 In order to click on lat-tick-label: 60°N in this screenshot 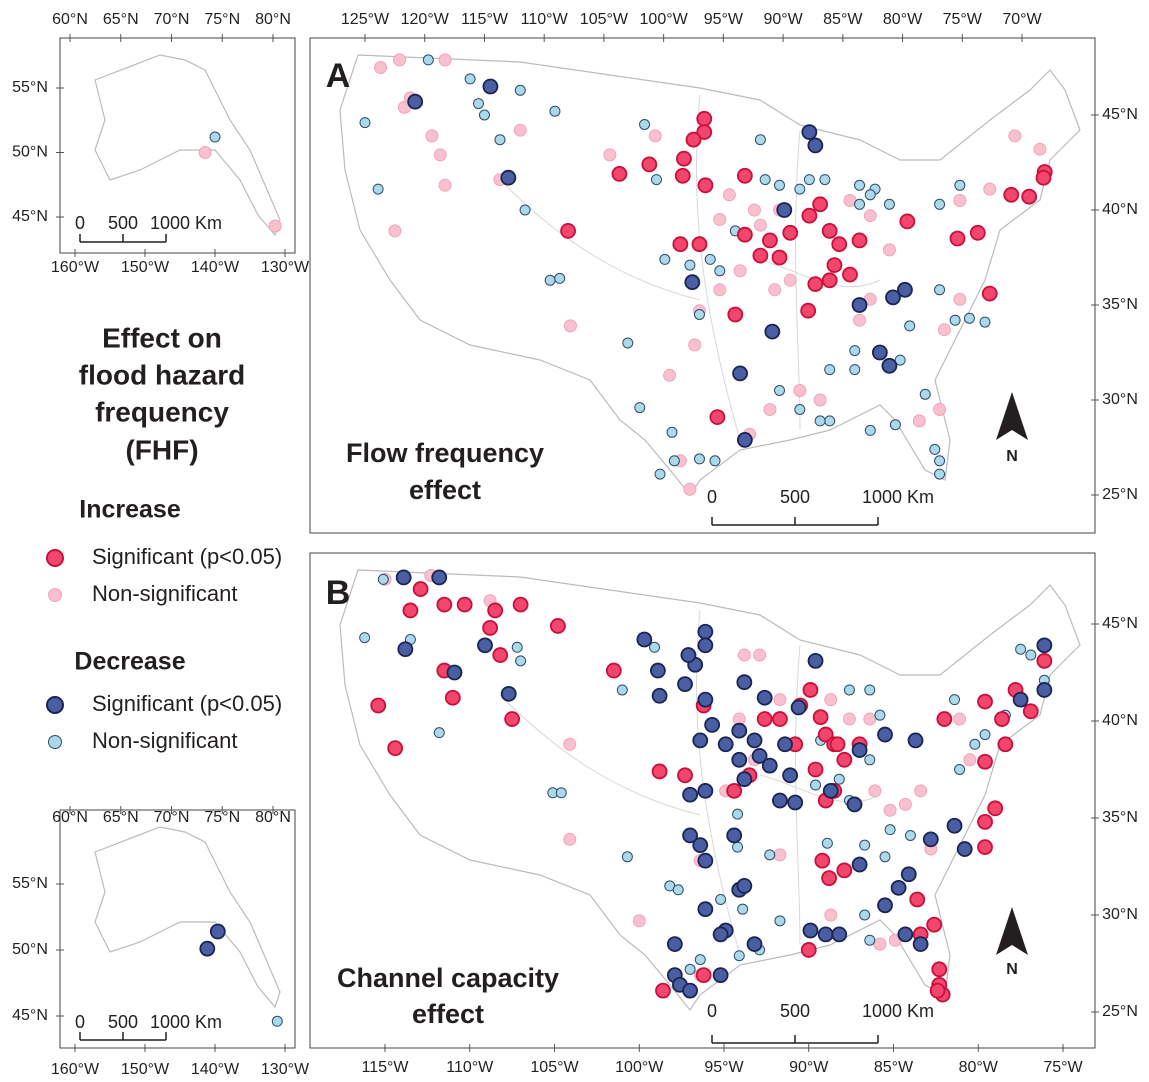, I will do `click(70, 817)`.